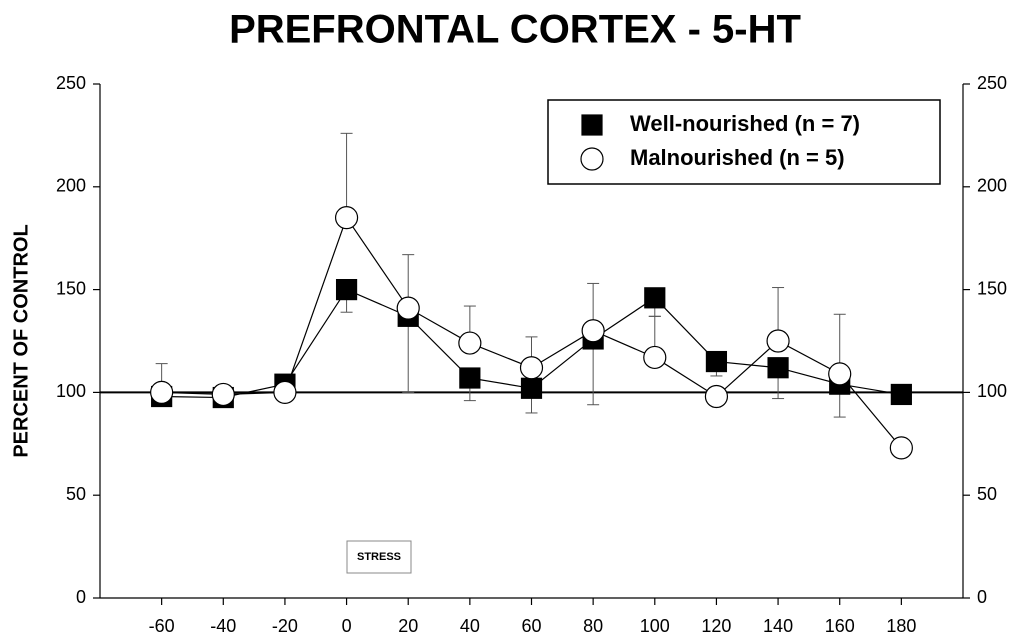  I want to click on annotation-box, so click(379, 557).